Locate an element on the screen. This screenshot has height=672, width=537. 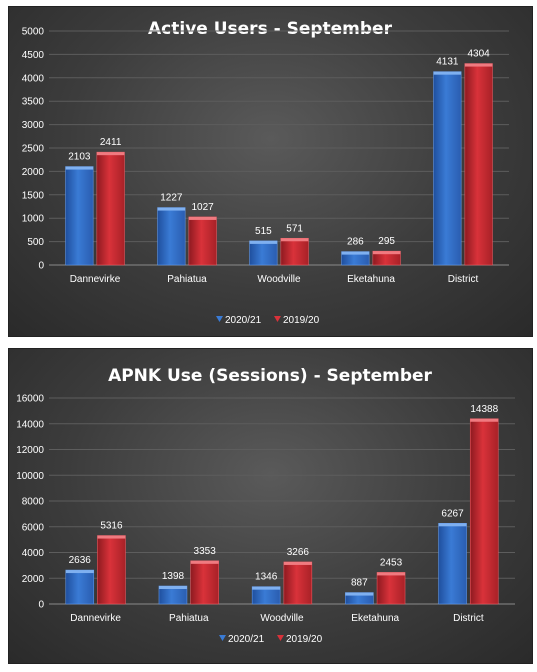
legend-item: 2019/20 is located at coordinates (300, 639).